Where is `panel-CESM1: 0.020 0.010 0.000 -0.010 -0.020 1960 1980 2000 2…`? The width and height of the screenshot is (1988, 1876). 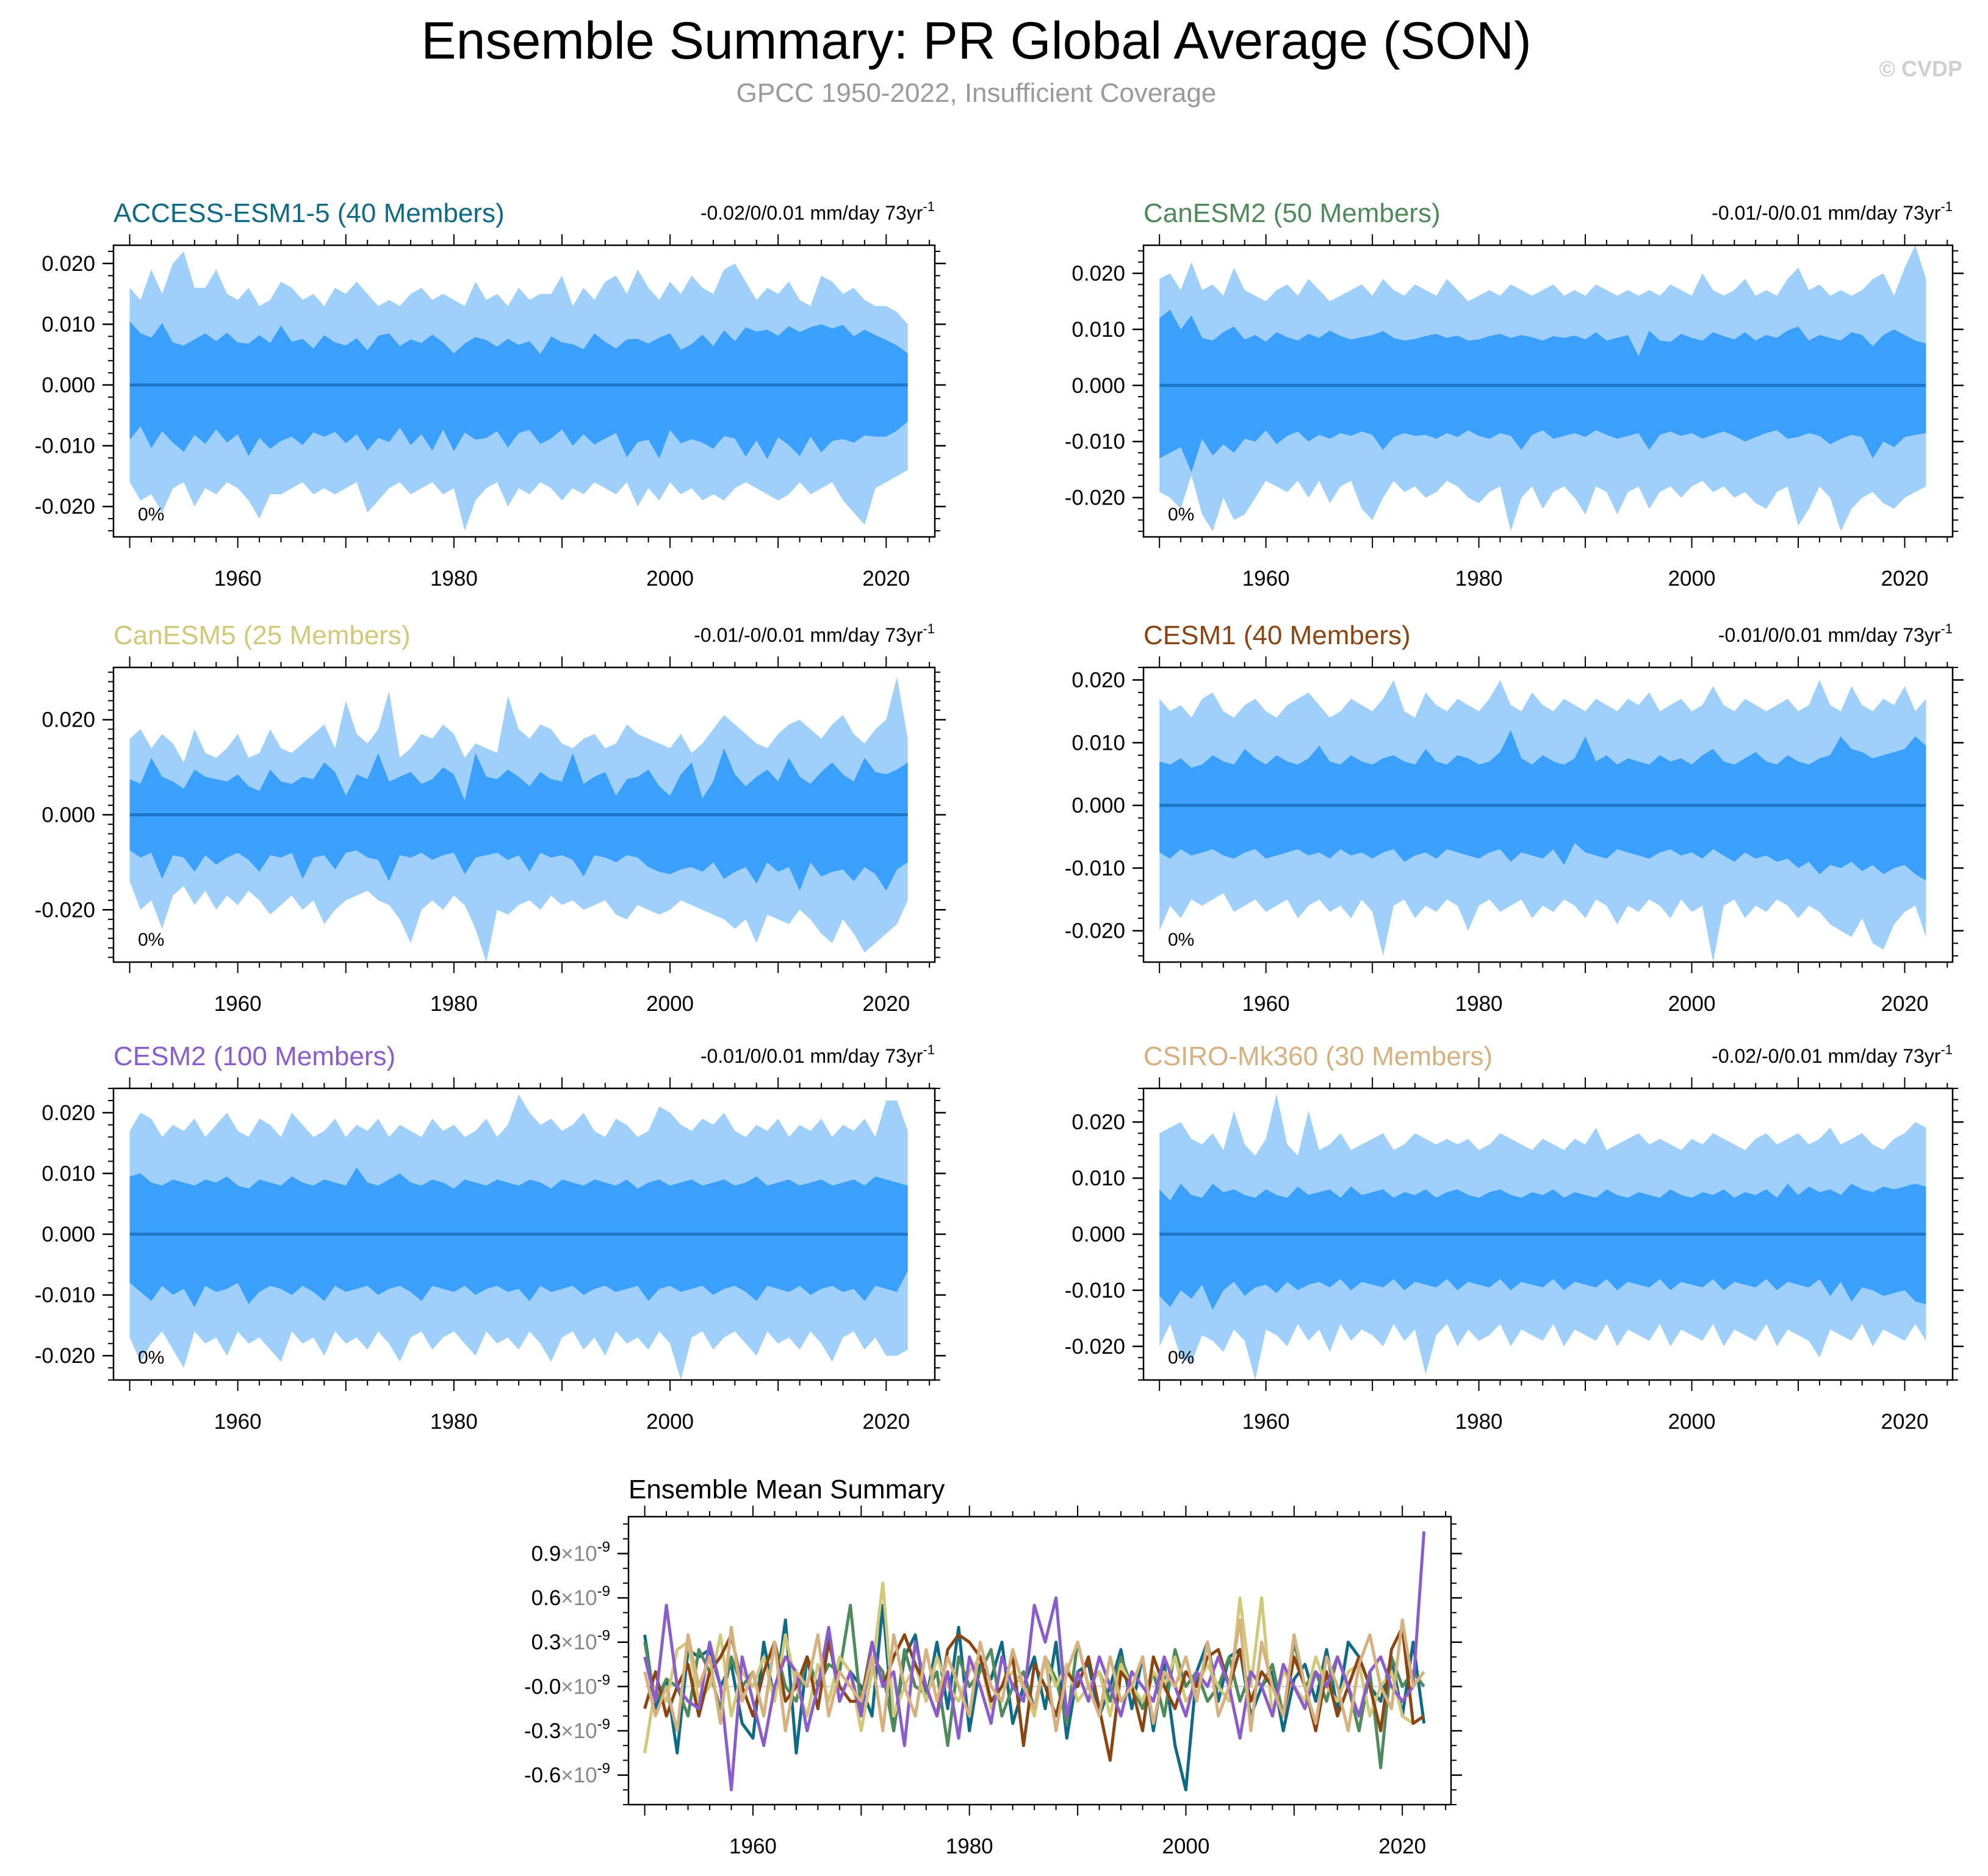
panel-CESM1: 0.020 0.010 0.000 -0.010 -0.020 1960 1980 2000 2… is located at coordinates (1514, 818).